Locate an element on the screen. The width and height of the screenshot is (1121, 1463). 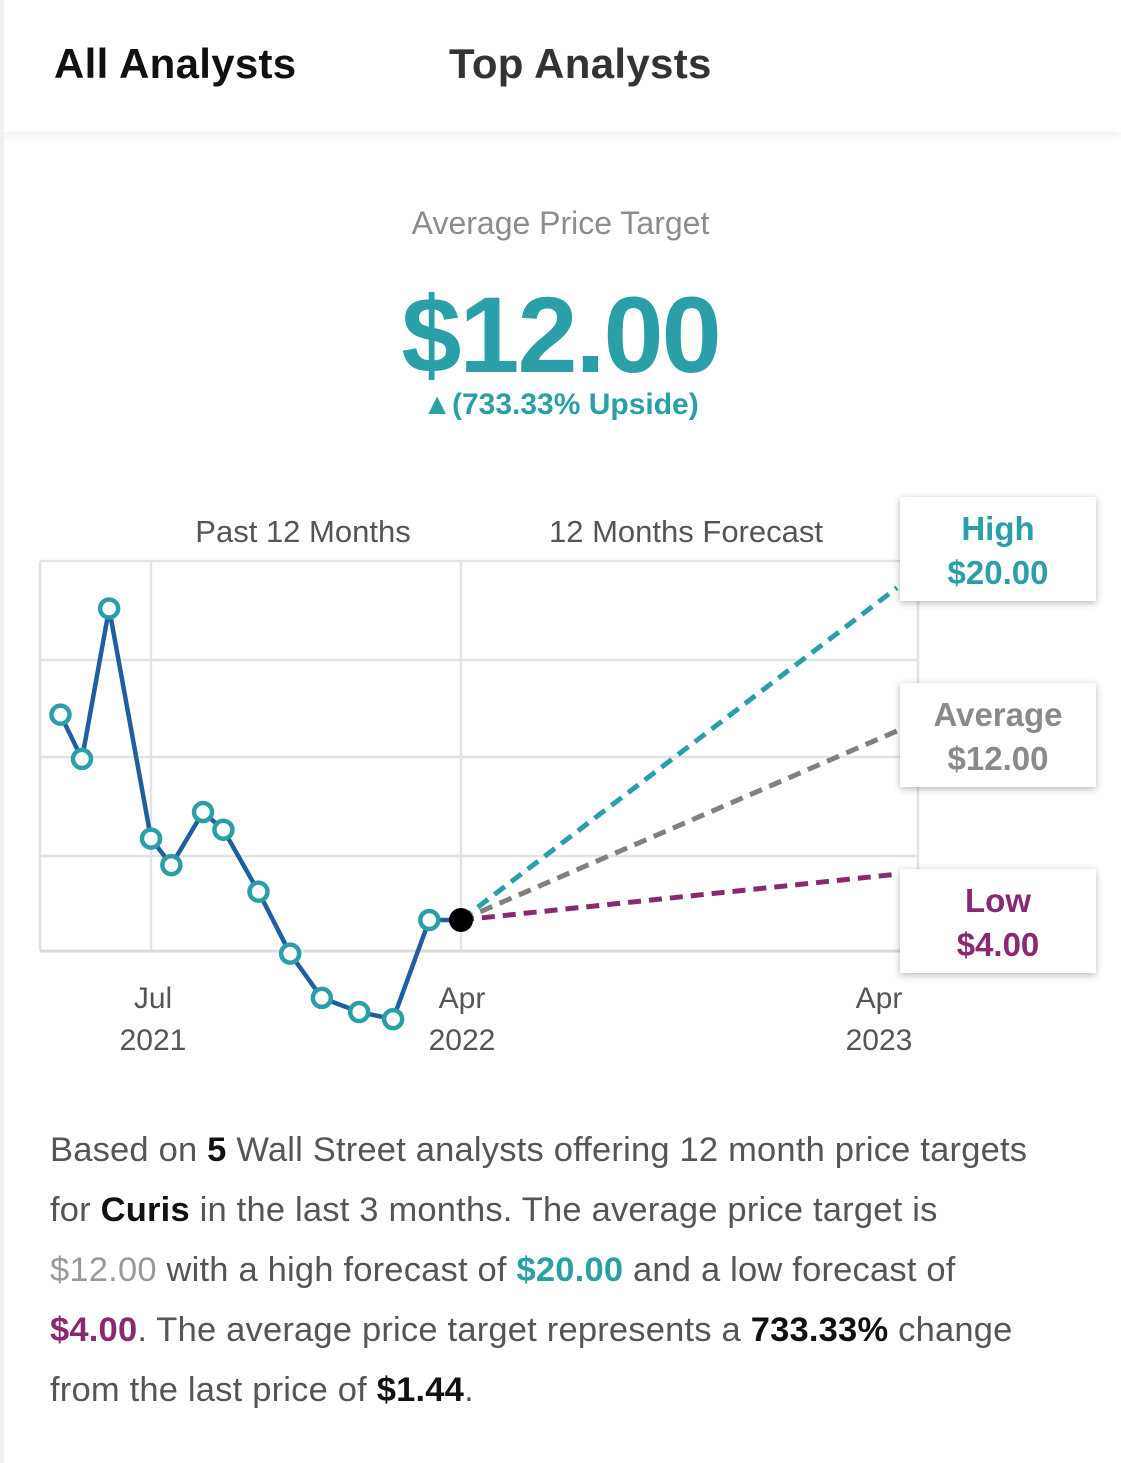
desc-text: Based on is located at coordinates (129, 1150).